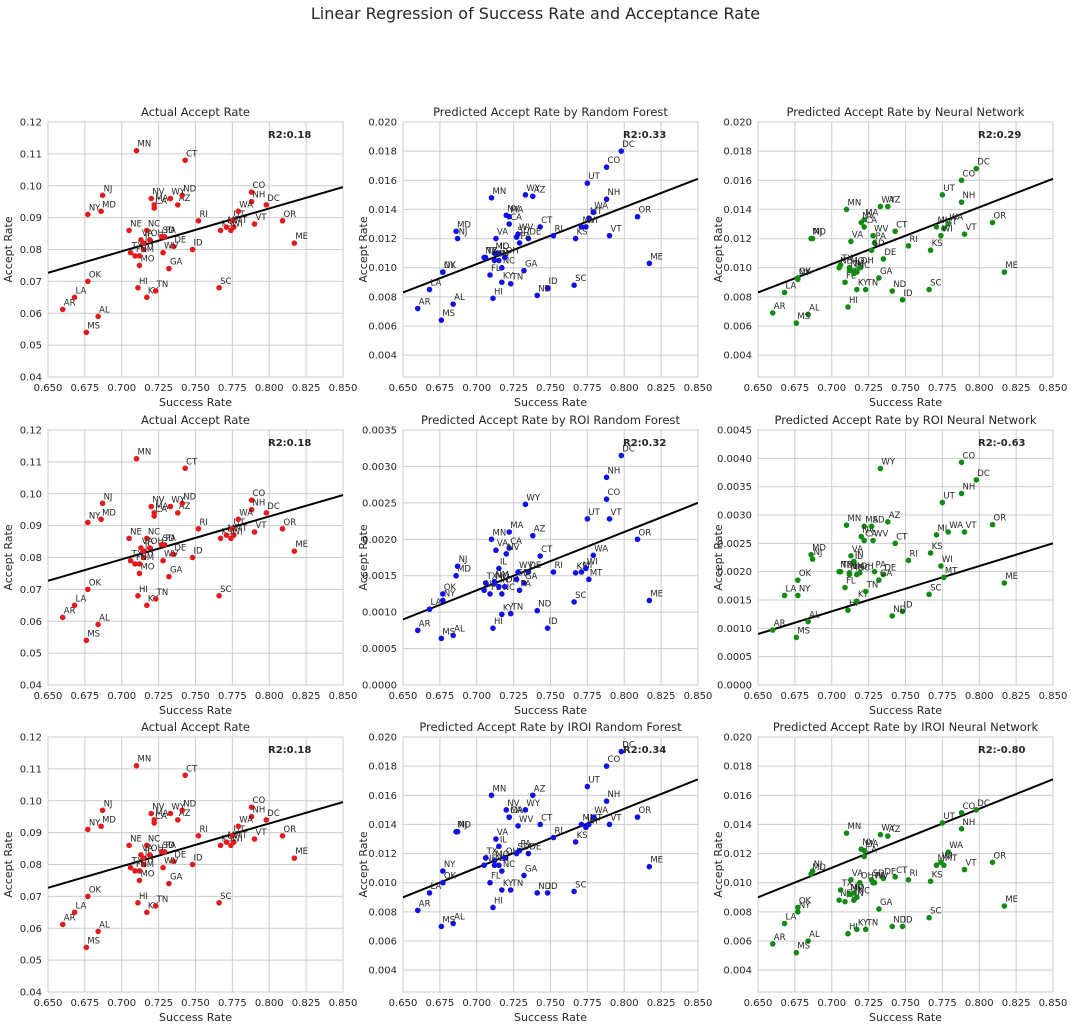 The image size is (1071, 1029). Describe the element at coordinates (31, 186) in the screenshot. I see `y-tick-label: 0.10` at that location.